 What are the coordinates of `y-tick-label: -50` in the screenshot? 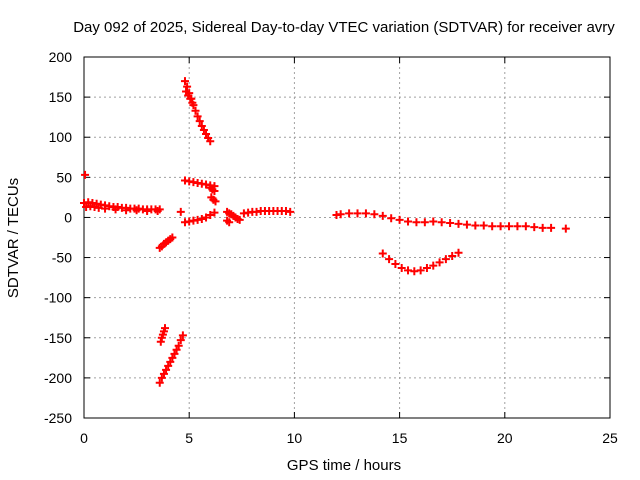 It's located at (62, 258).